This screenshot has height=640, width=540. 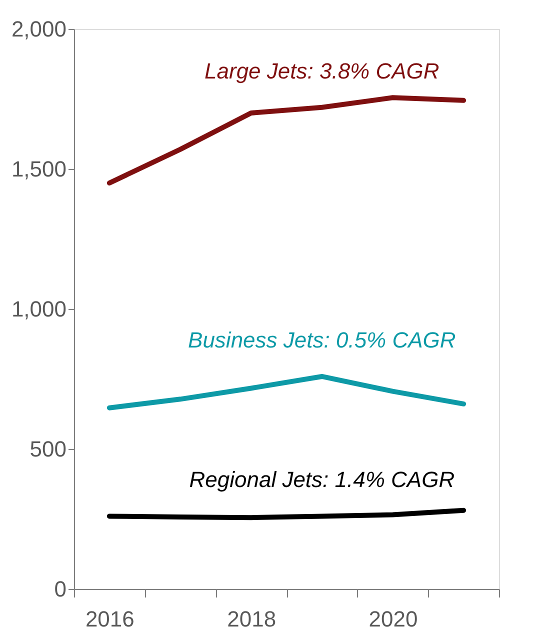 What do you see at coordinates (38, 29) in the screenshot?
I see `y-tick-label: 2,000` at bounding box center [38, 29].